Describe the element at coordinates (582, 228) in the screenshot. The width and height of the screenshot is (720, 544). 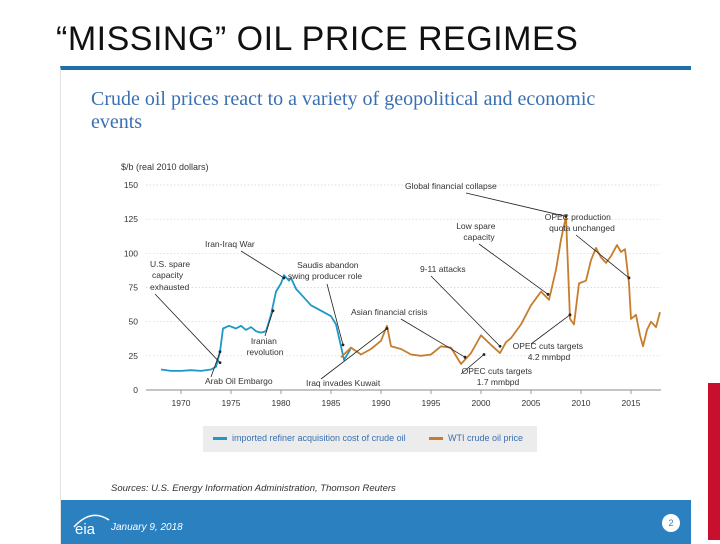
I see `annotation-opec-production-line2: quota unchanged` at that location.